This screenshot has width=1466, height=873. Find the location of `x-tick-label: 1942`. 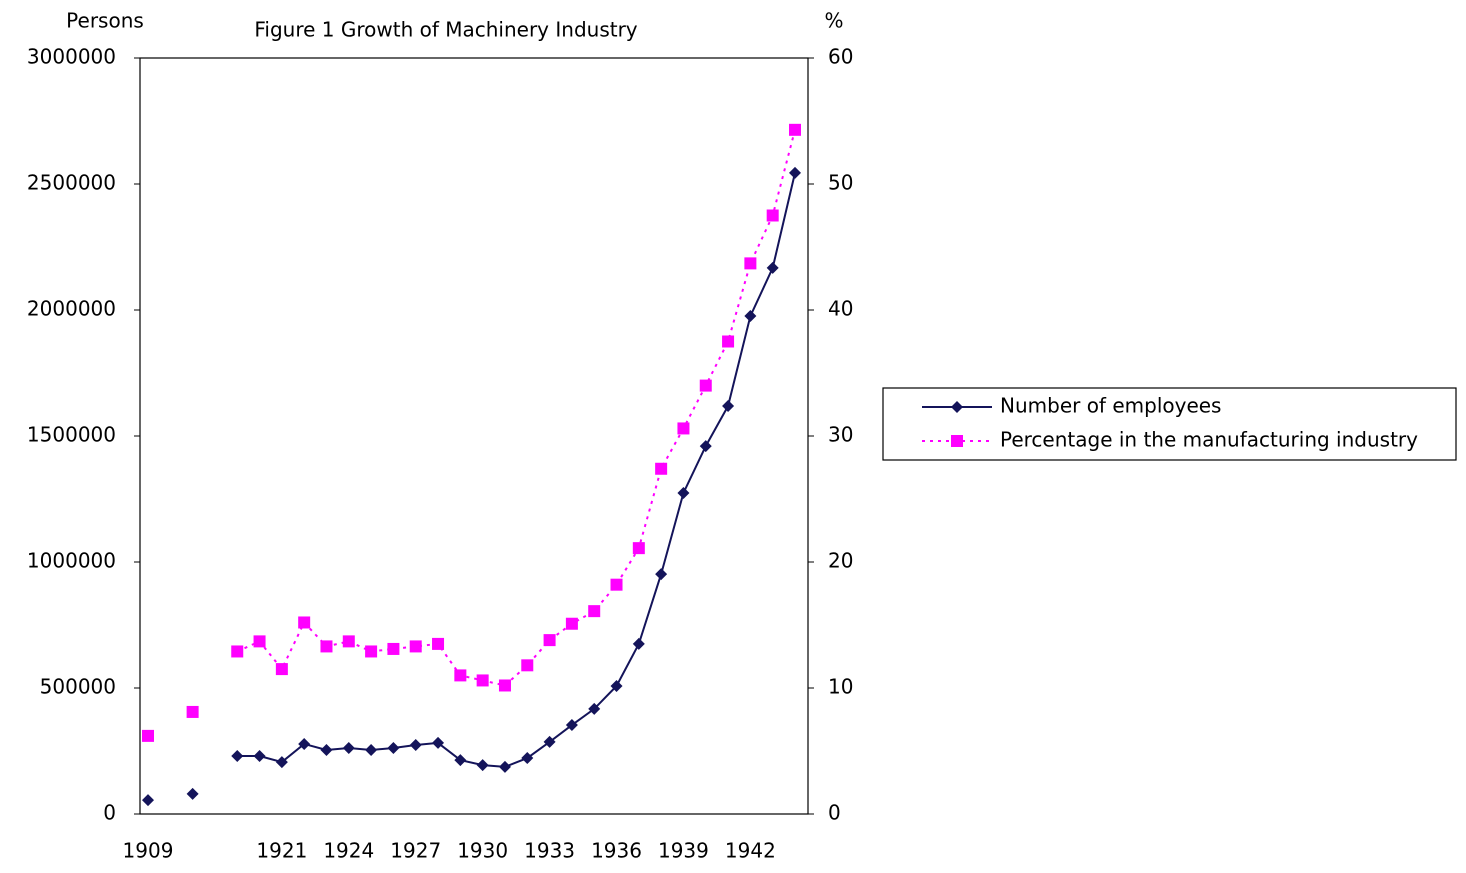

x-tick-label: 1942 is located at coordinates (750, 851).